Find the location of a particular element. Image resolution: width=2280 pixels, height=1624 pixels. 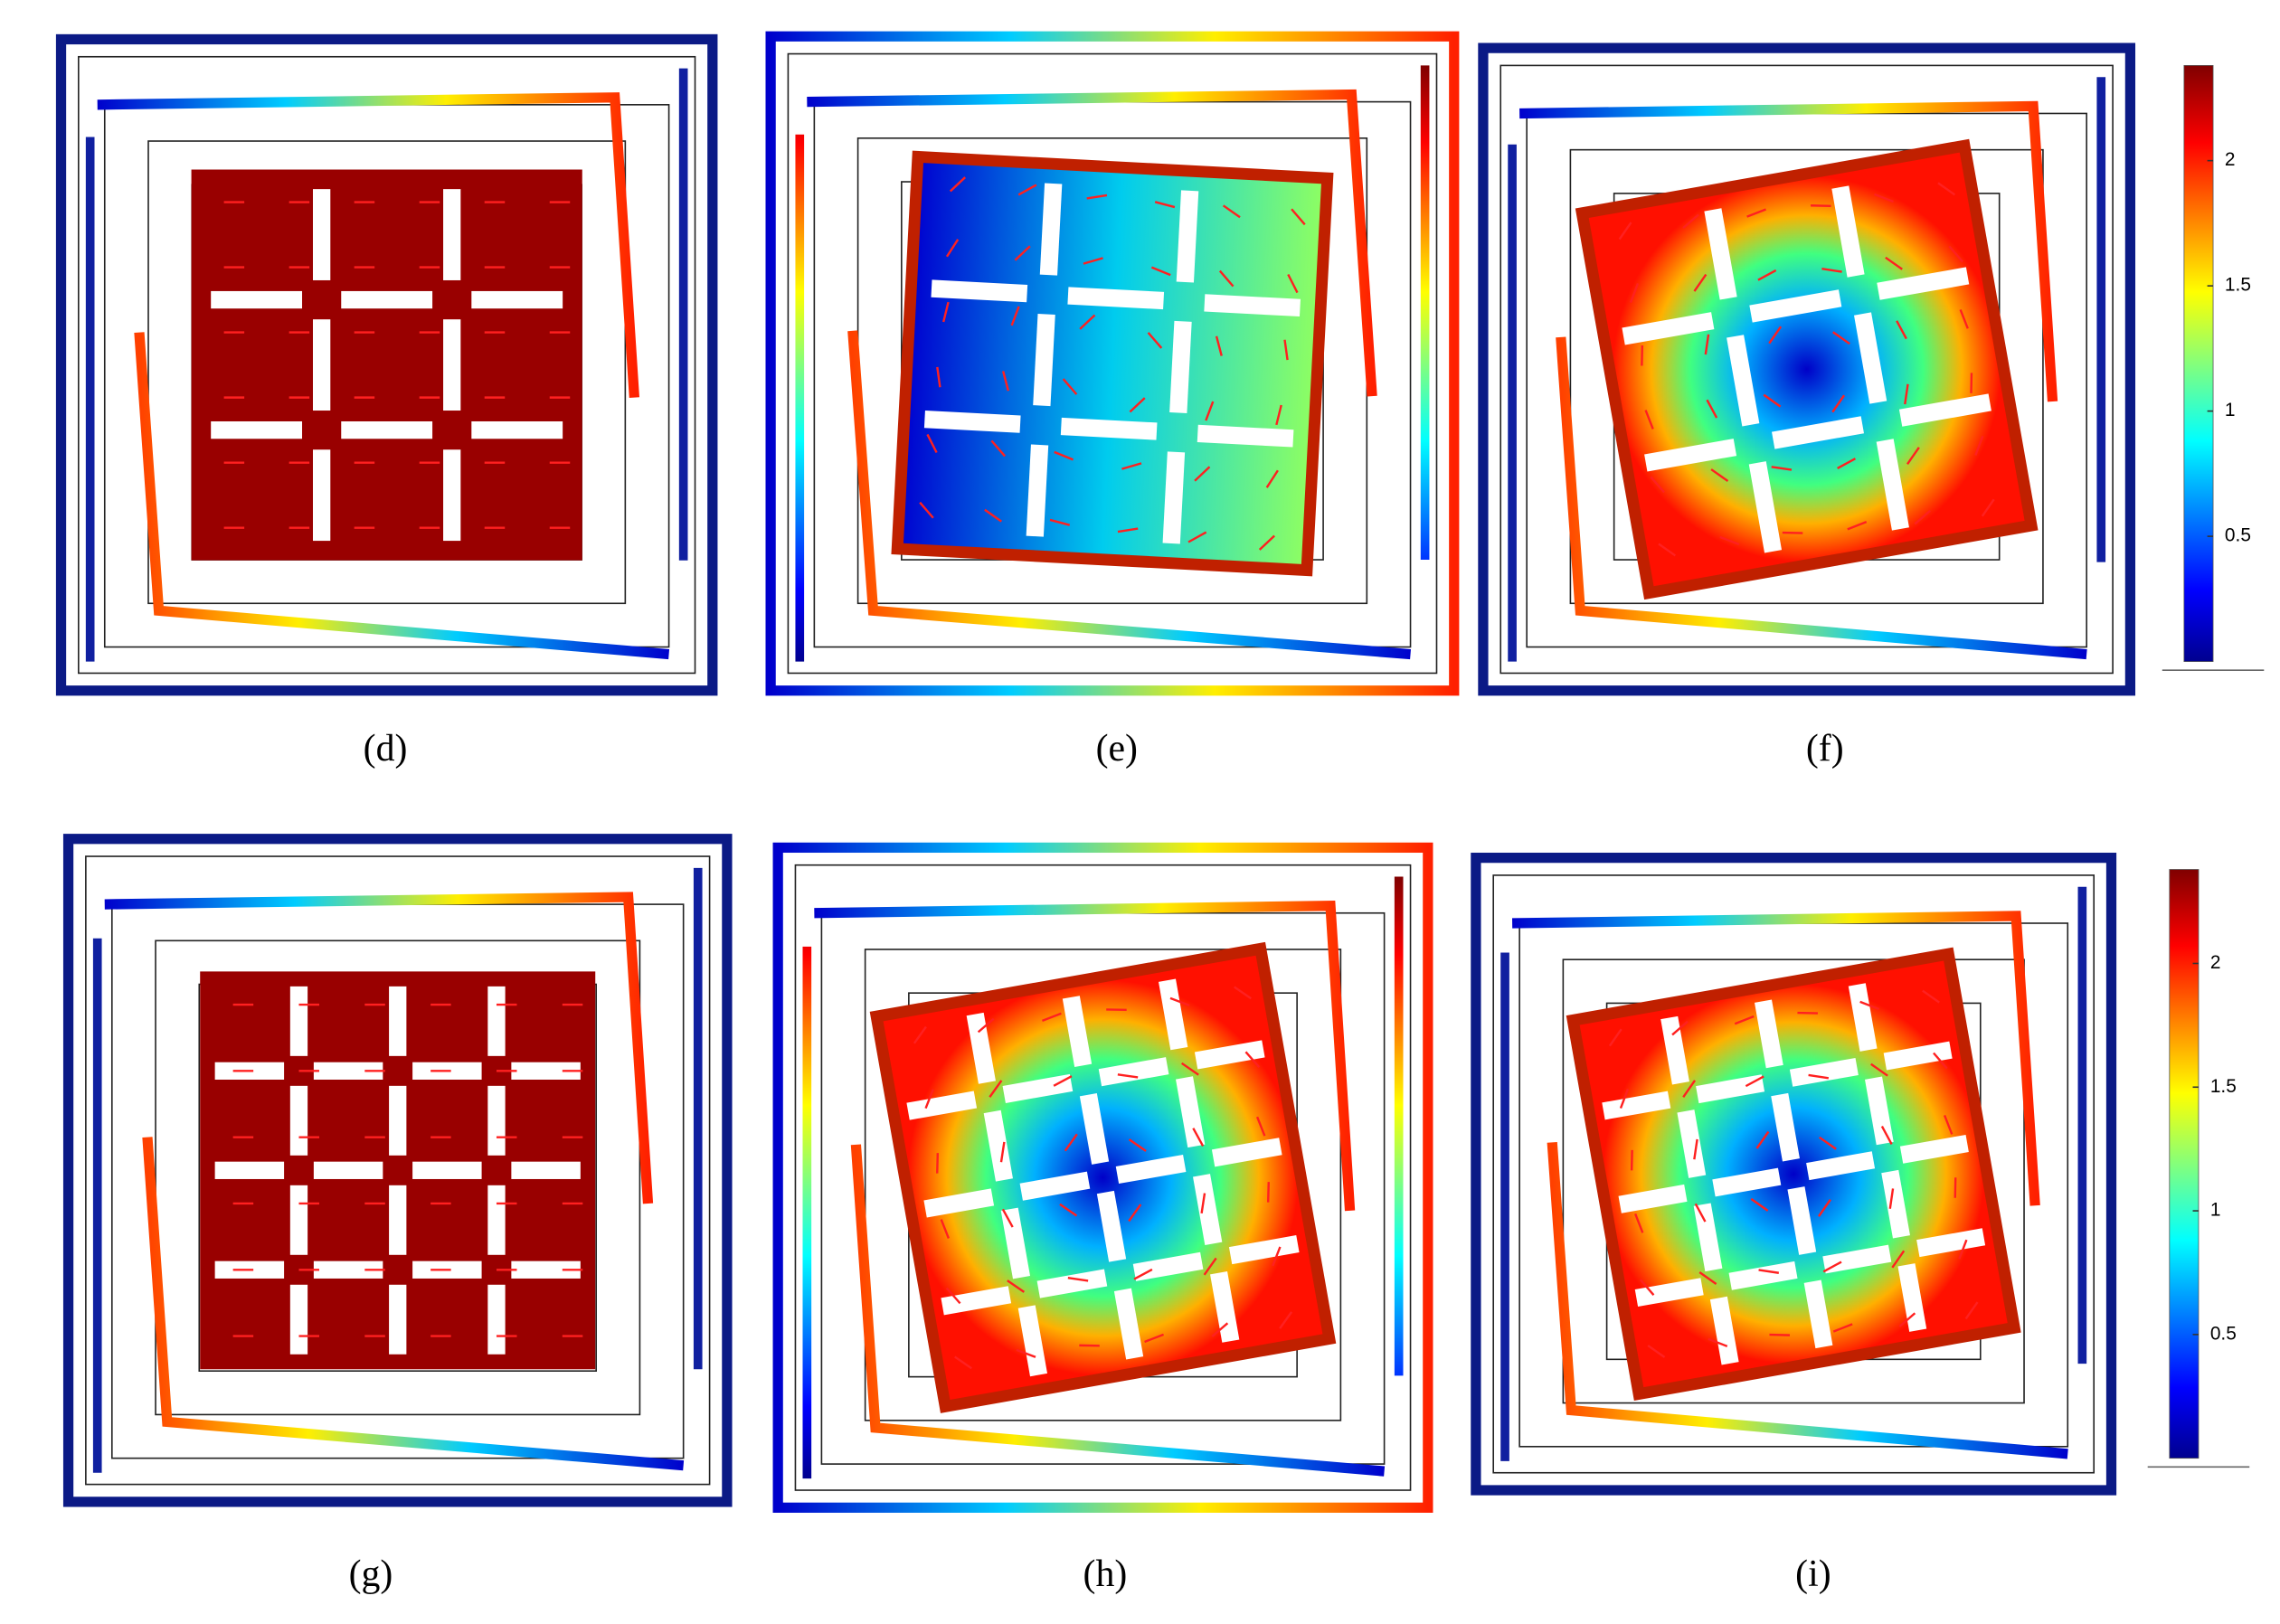

plate is located at coordinates (1112, 364).